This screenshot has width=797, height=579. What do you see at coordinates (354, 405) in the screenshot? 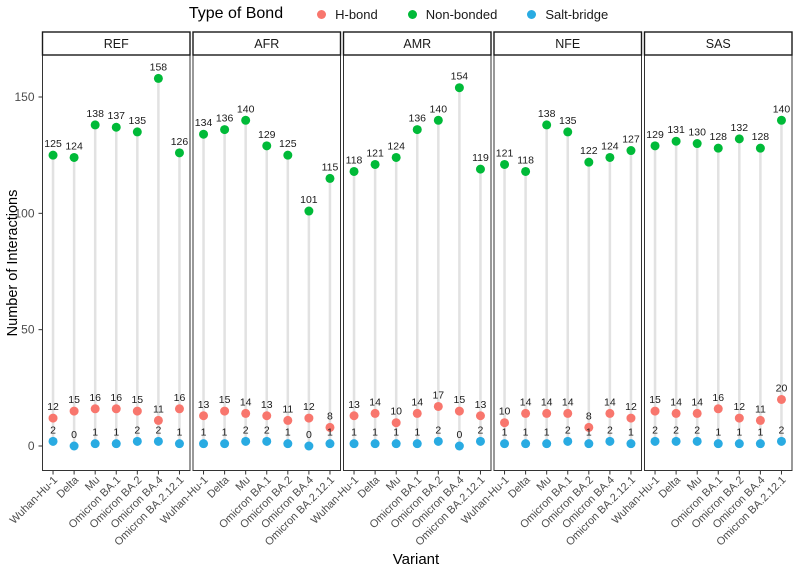
I see `value-label: 13` at bounding box center [354, 405].